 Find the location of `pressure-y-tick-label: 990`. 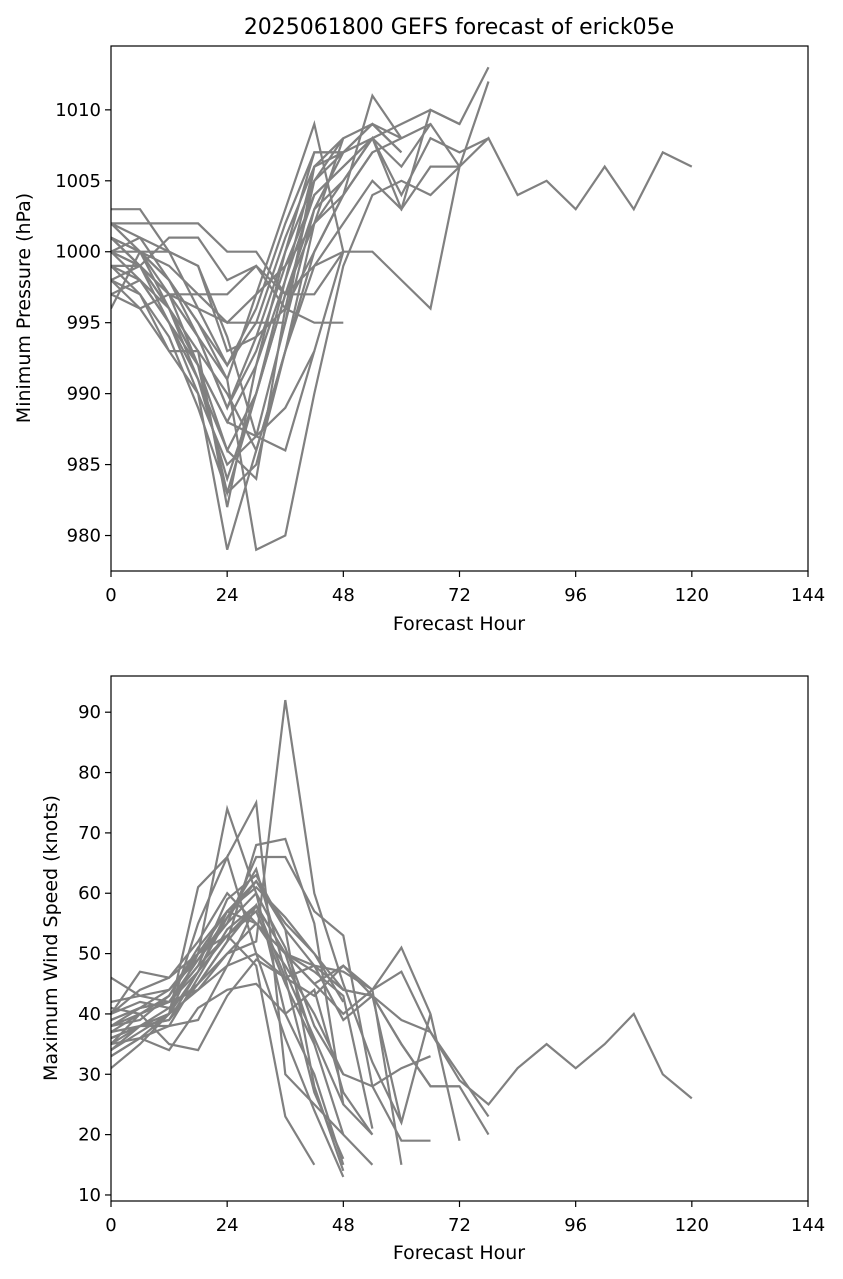

pressure-y-tick-label: 990 is located at coordinates (84, 394).